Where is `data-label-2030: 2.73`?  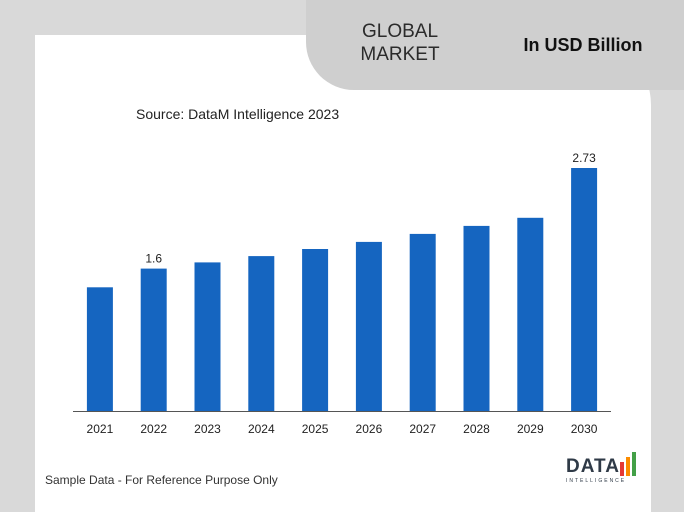 data-label-2030: 2.73 is located at coordinates (584, 158).